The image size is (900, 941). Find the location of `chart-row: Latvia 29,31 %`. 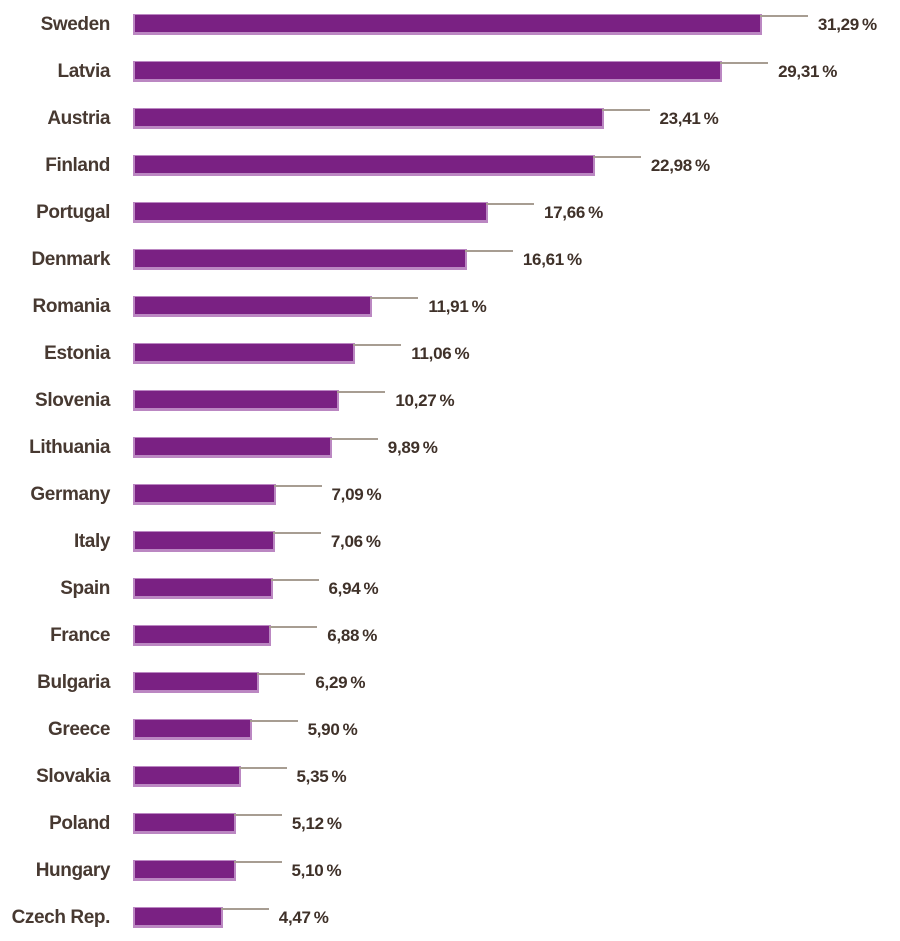

chart-row: Latvia 29,31 % is located at coordinates (450, 71).